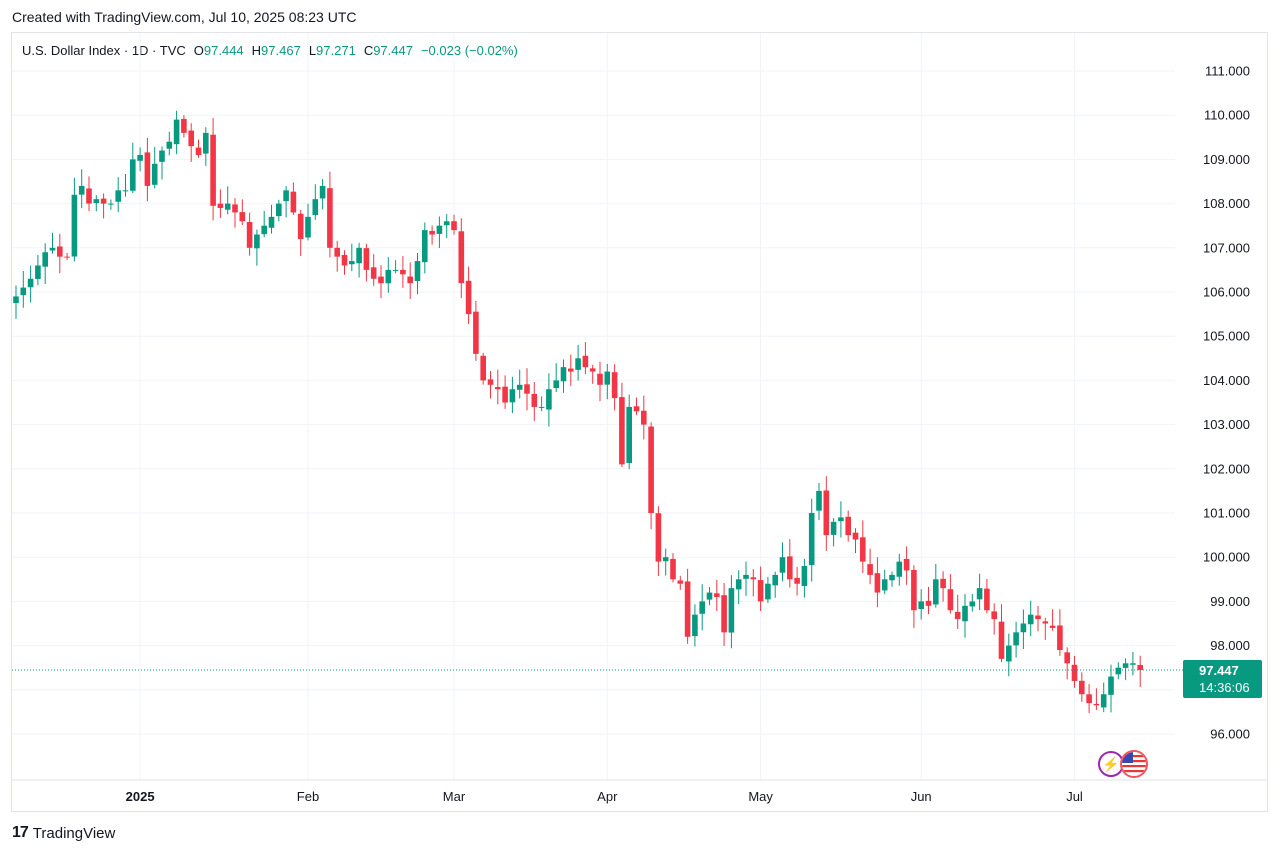 Image resolution: width=1280 pixels, height=855 pixels. I want to click on change-value: −0.023 (−0.02%), so click(469, 50).